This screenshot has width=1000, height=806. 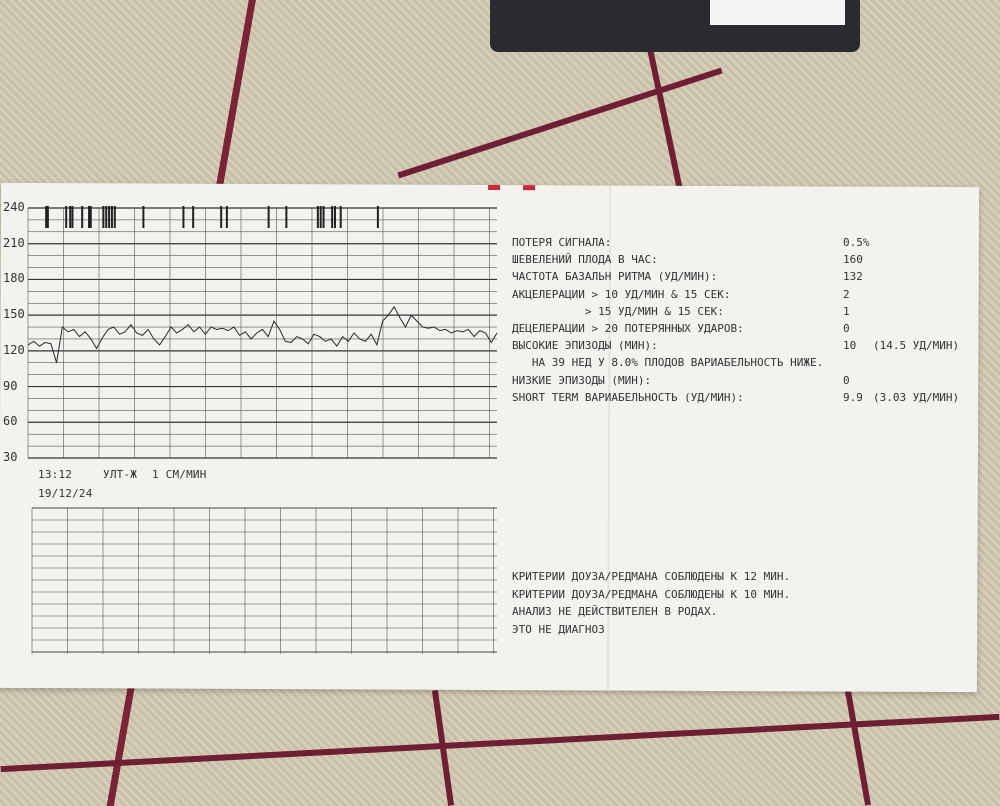 I want to click on stat-label: АКЦЕЛЕРАЦИИ > 10 УД/МИН & 15 СЕК:, so click(x=621, y=294).